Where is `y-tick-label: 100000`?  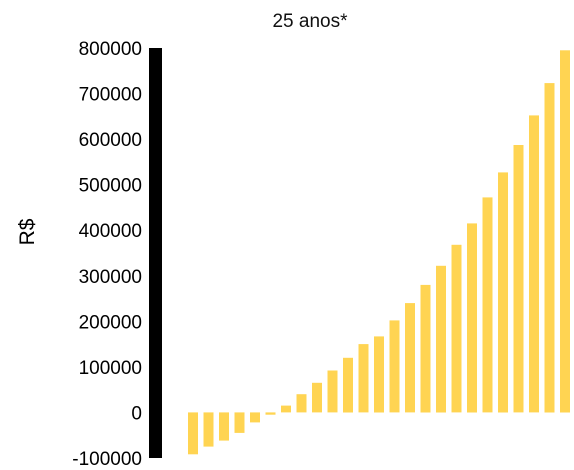
y-tick-label: 100000 is located at coordinates (110, 368).